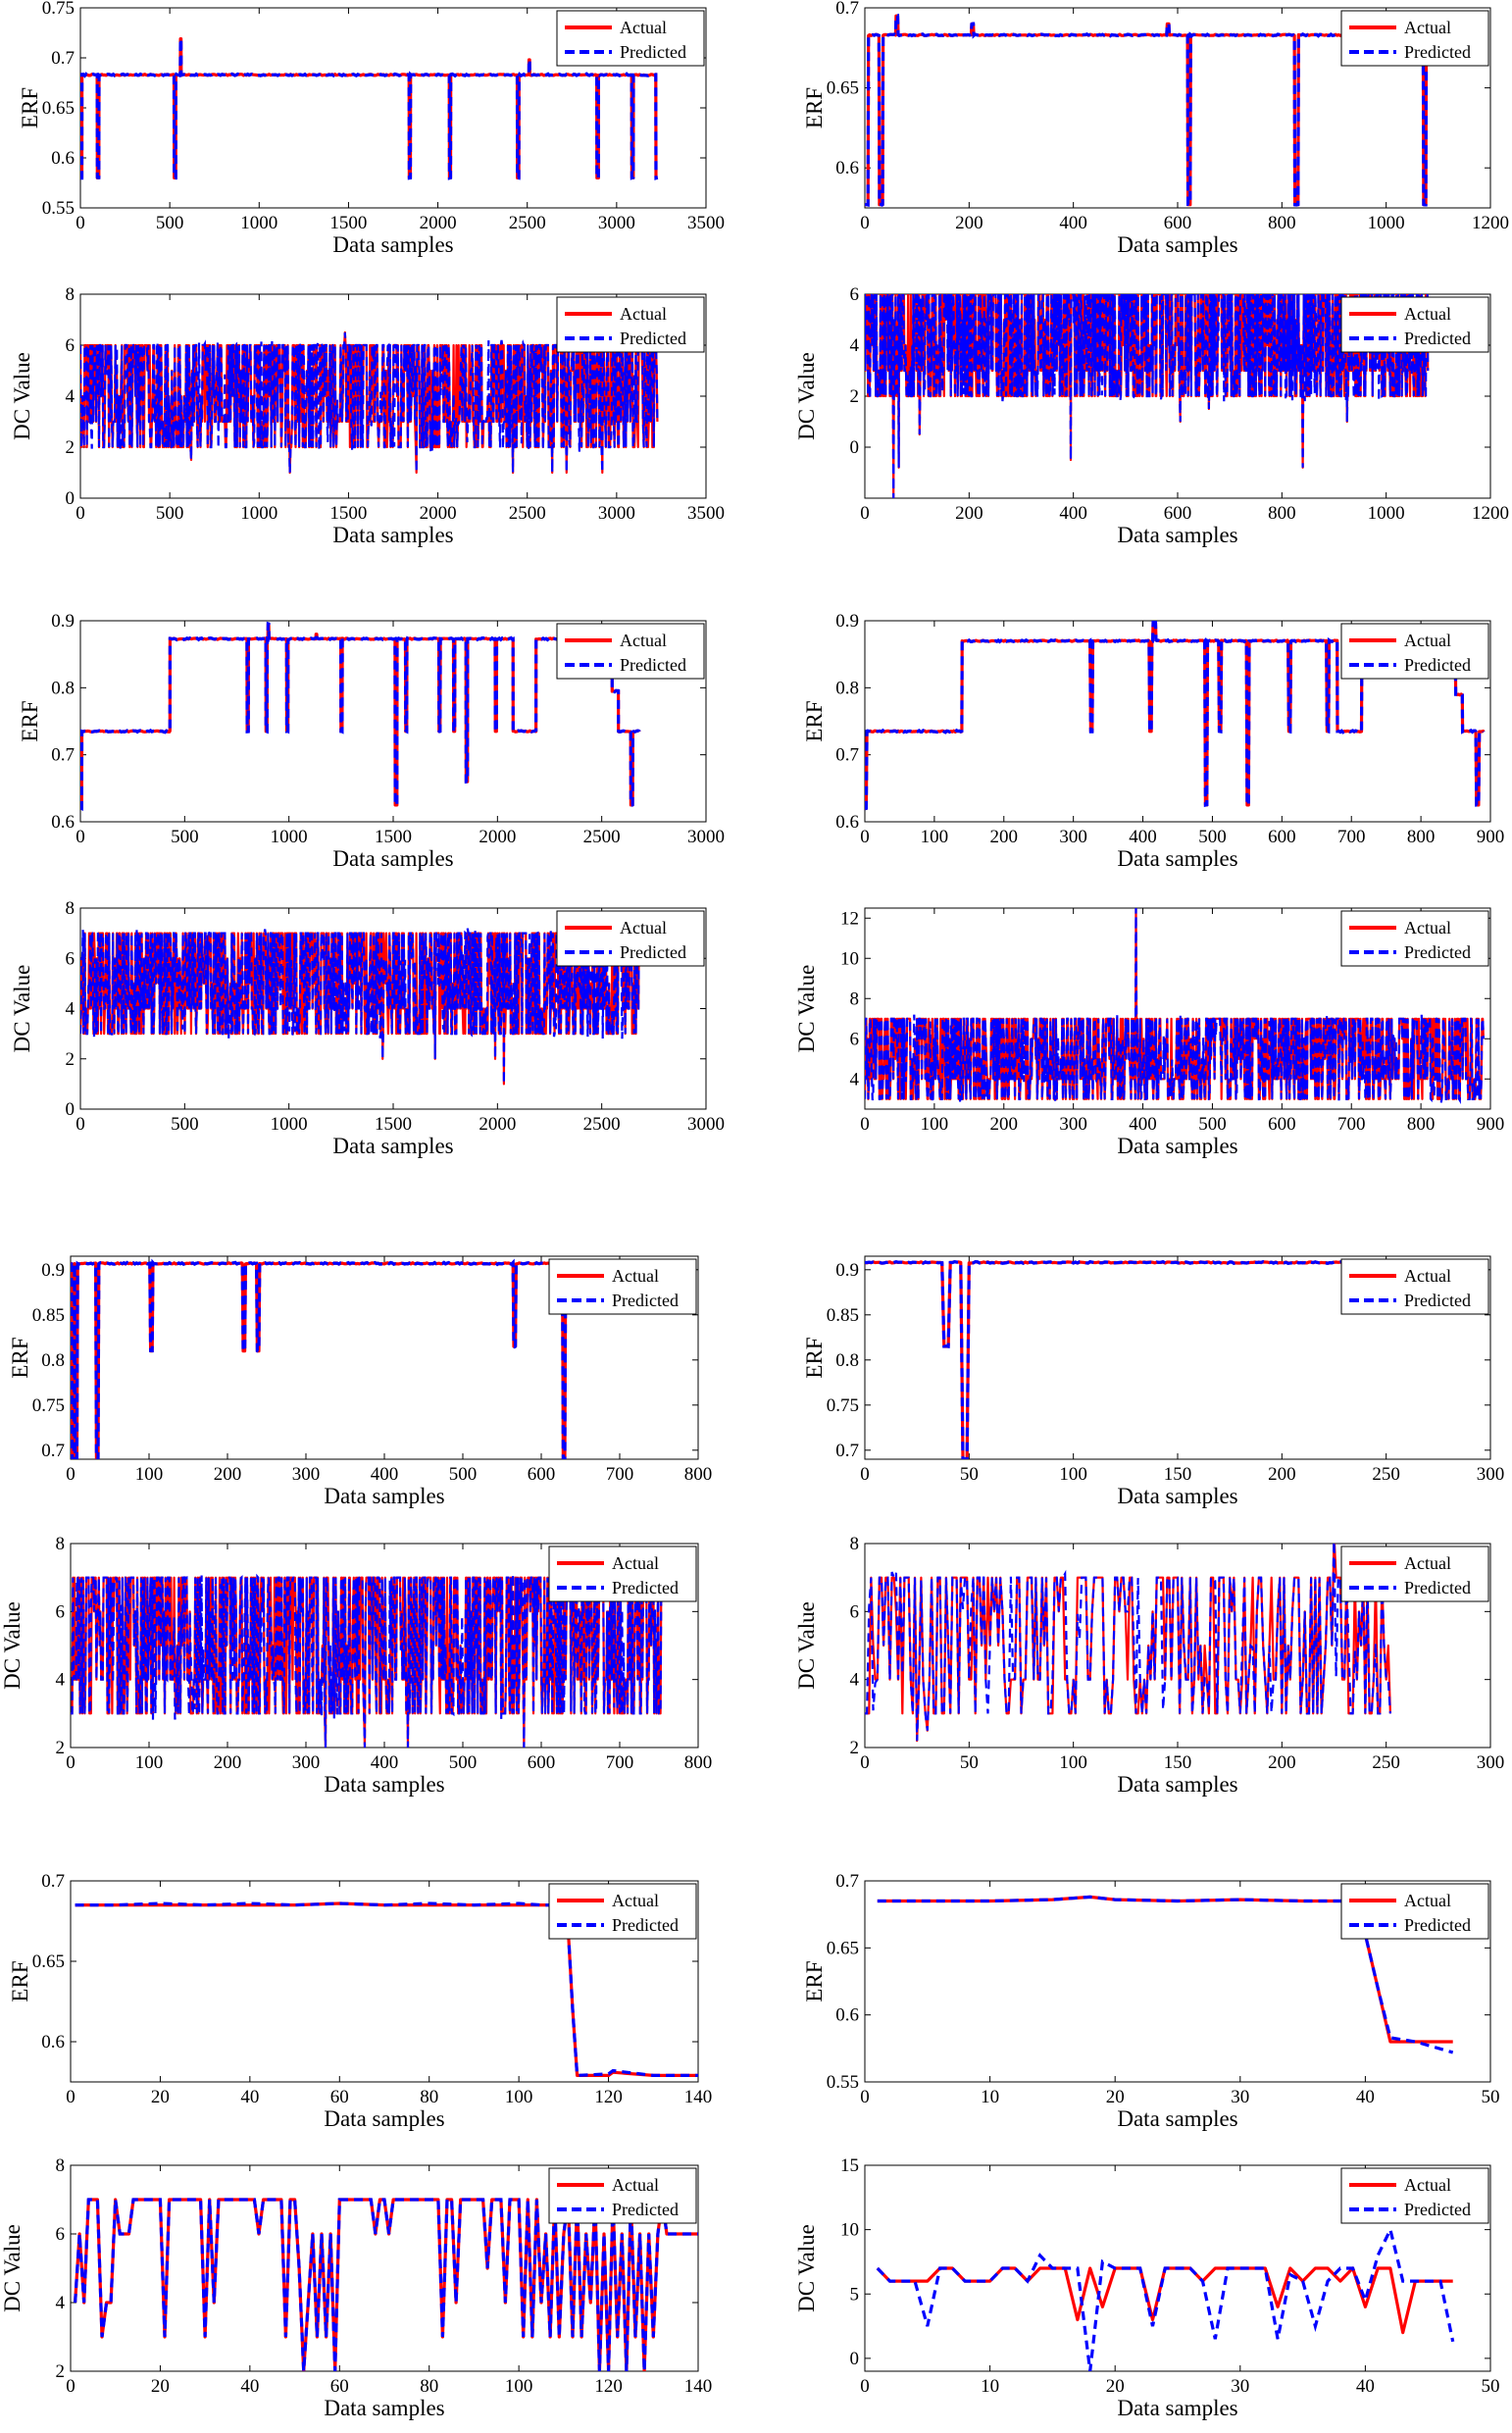  What do you see at coordinates (847, 1271) in the screenshot?
I see `y-tick-label: 0.9` at bounding box center [847, 1271].